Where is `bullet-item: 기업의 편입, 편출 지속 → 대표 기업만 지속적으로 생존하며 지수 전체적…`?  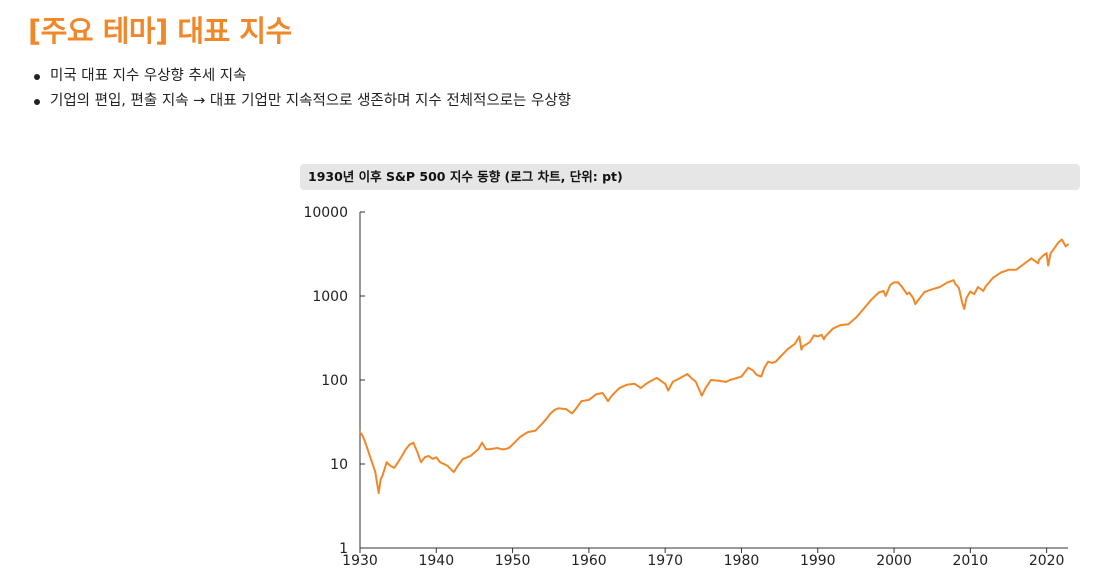
bullet-item: 기업의 편입, 편출 지속 → 대표 기업만 지속적으로 생존하며 지수 전체적… is located at coordinates (302, 101).